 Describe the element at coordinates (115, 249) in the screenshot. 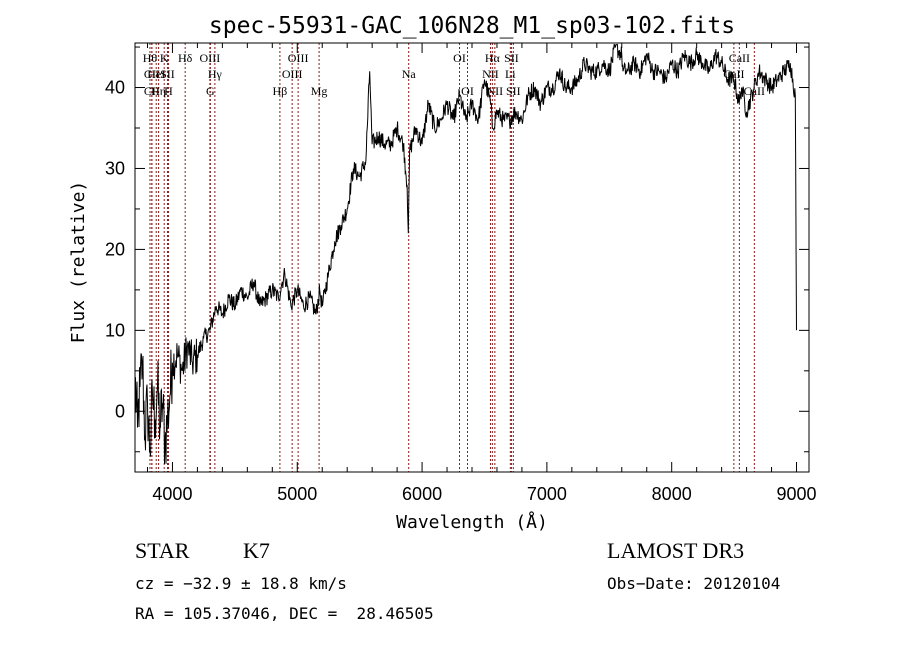

I see `y-tick-label-2: 20` at that location.